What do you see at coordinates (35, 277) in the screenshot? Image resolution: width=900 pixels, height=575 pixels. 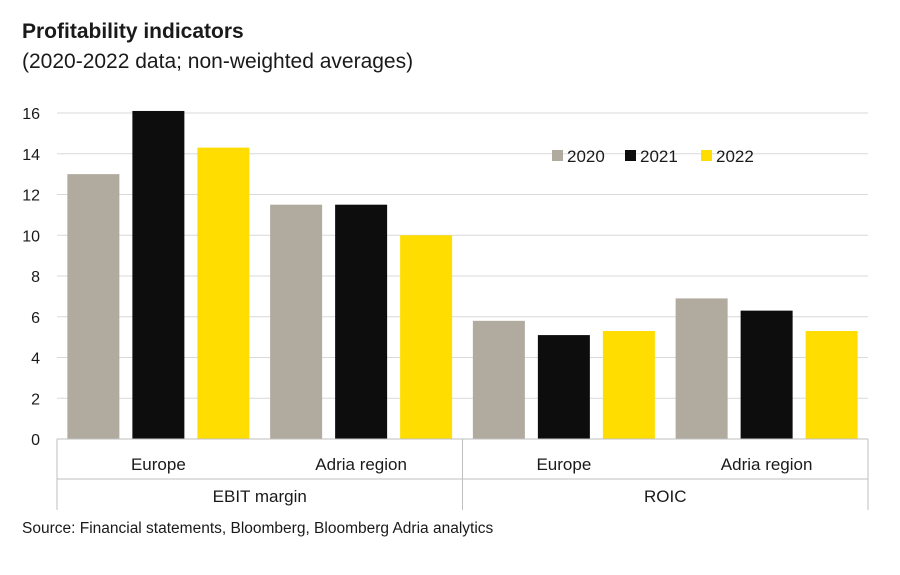 I see `y-tick-label: 8` at bounding box center [35, 277].